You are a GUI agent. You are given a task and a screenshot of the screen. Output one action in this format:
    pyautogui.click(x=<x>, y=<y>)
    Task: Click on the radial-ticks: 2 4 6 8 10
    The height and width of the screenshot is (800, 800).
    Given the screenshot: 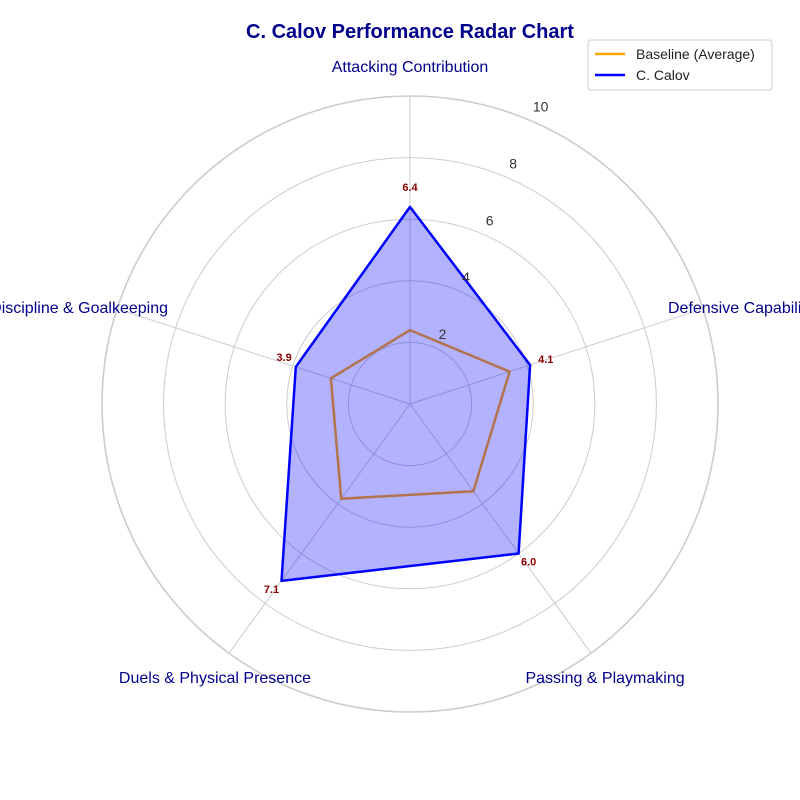 What is the action you would take?
    pyautogui.click(x=494, y=220)
    